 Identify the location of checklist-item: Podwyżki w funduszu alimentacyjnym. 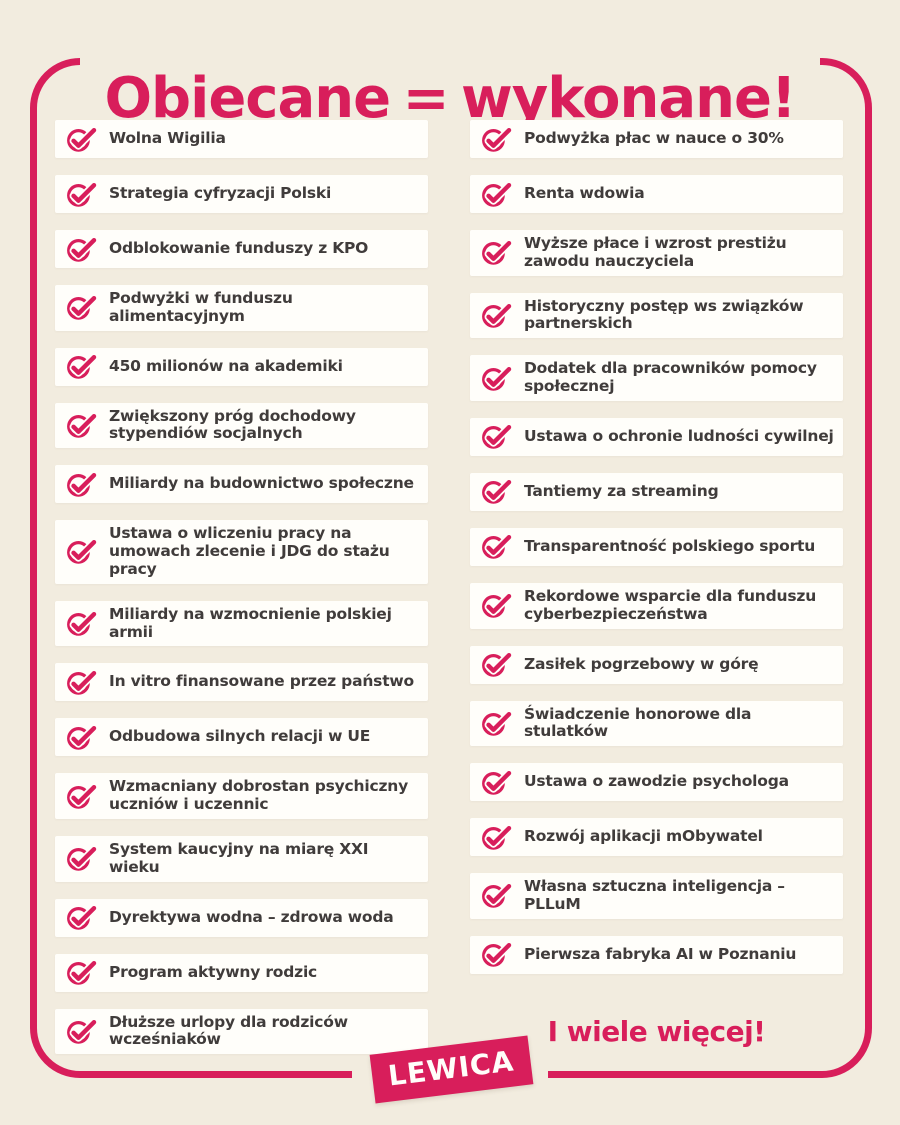
(241, 308).